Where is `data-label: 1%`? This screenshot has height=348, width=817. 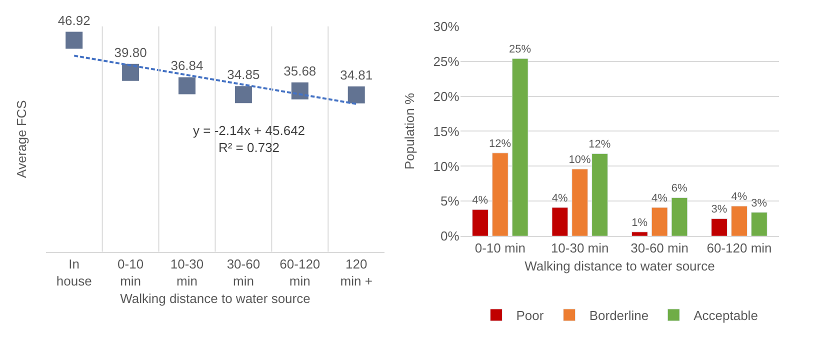 data-label: 1% is located at coordinates (640, 222).